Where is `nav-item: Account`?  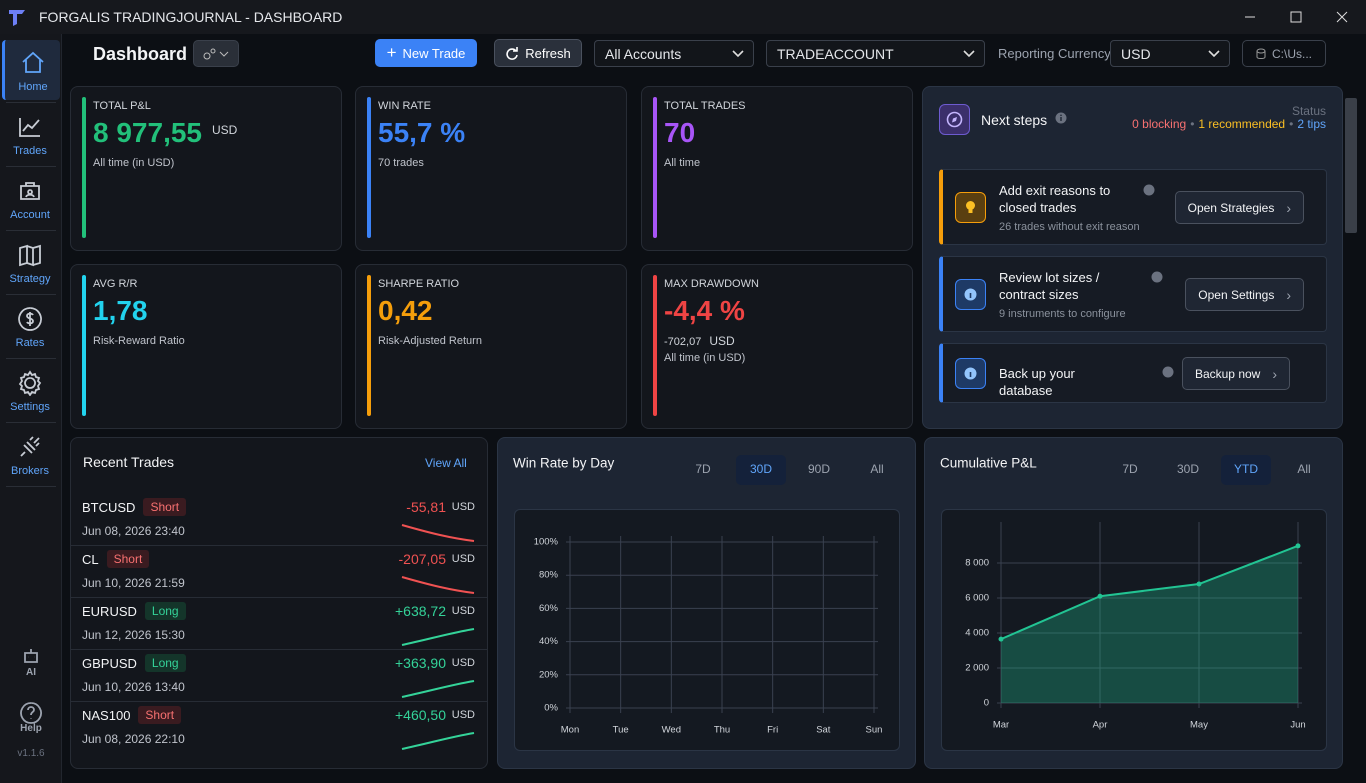 nav-item: Account is located at coordinates (31, 198).